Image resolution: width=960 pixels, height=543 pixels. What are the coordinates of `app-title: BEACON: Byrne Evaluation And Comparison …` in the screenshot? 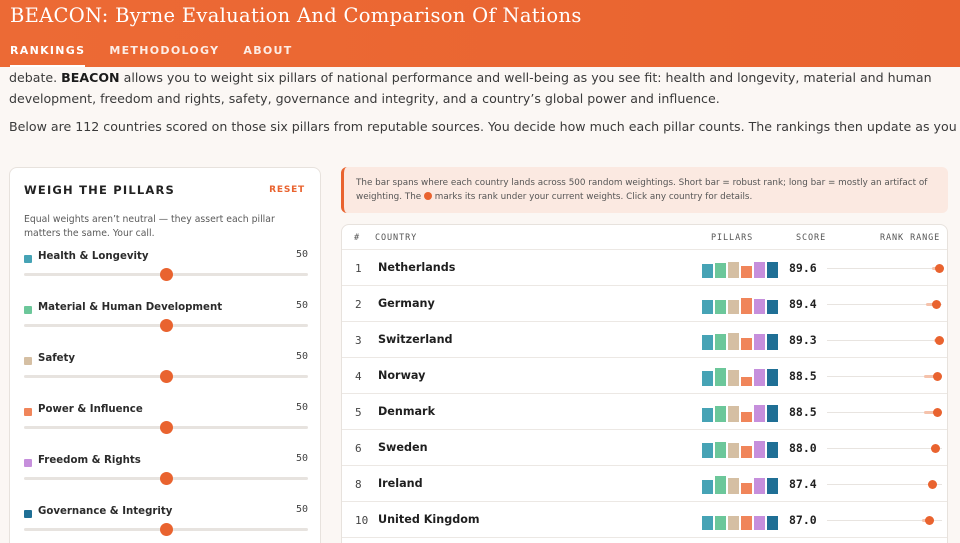 It's located at (296, 15).